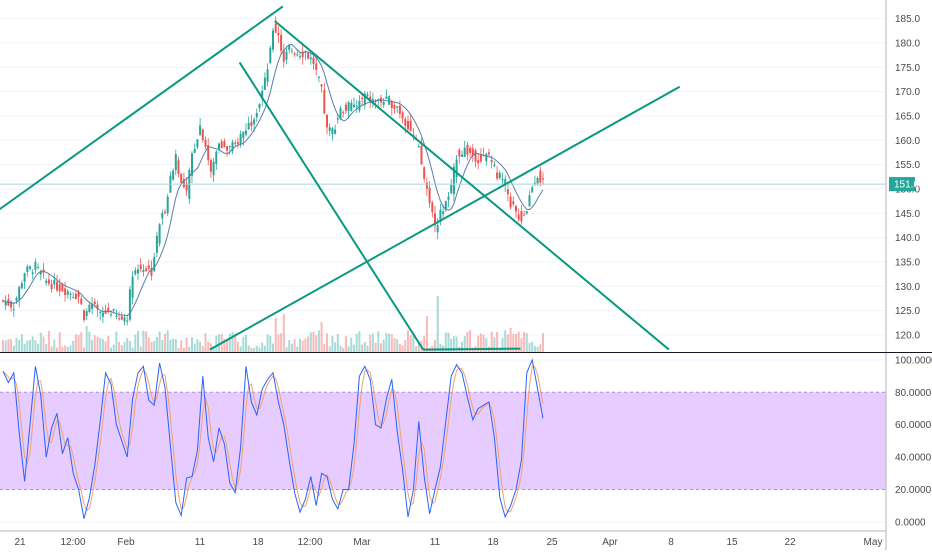  I want to click on time-tick-label: Apr, so click(610, 542).